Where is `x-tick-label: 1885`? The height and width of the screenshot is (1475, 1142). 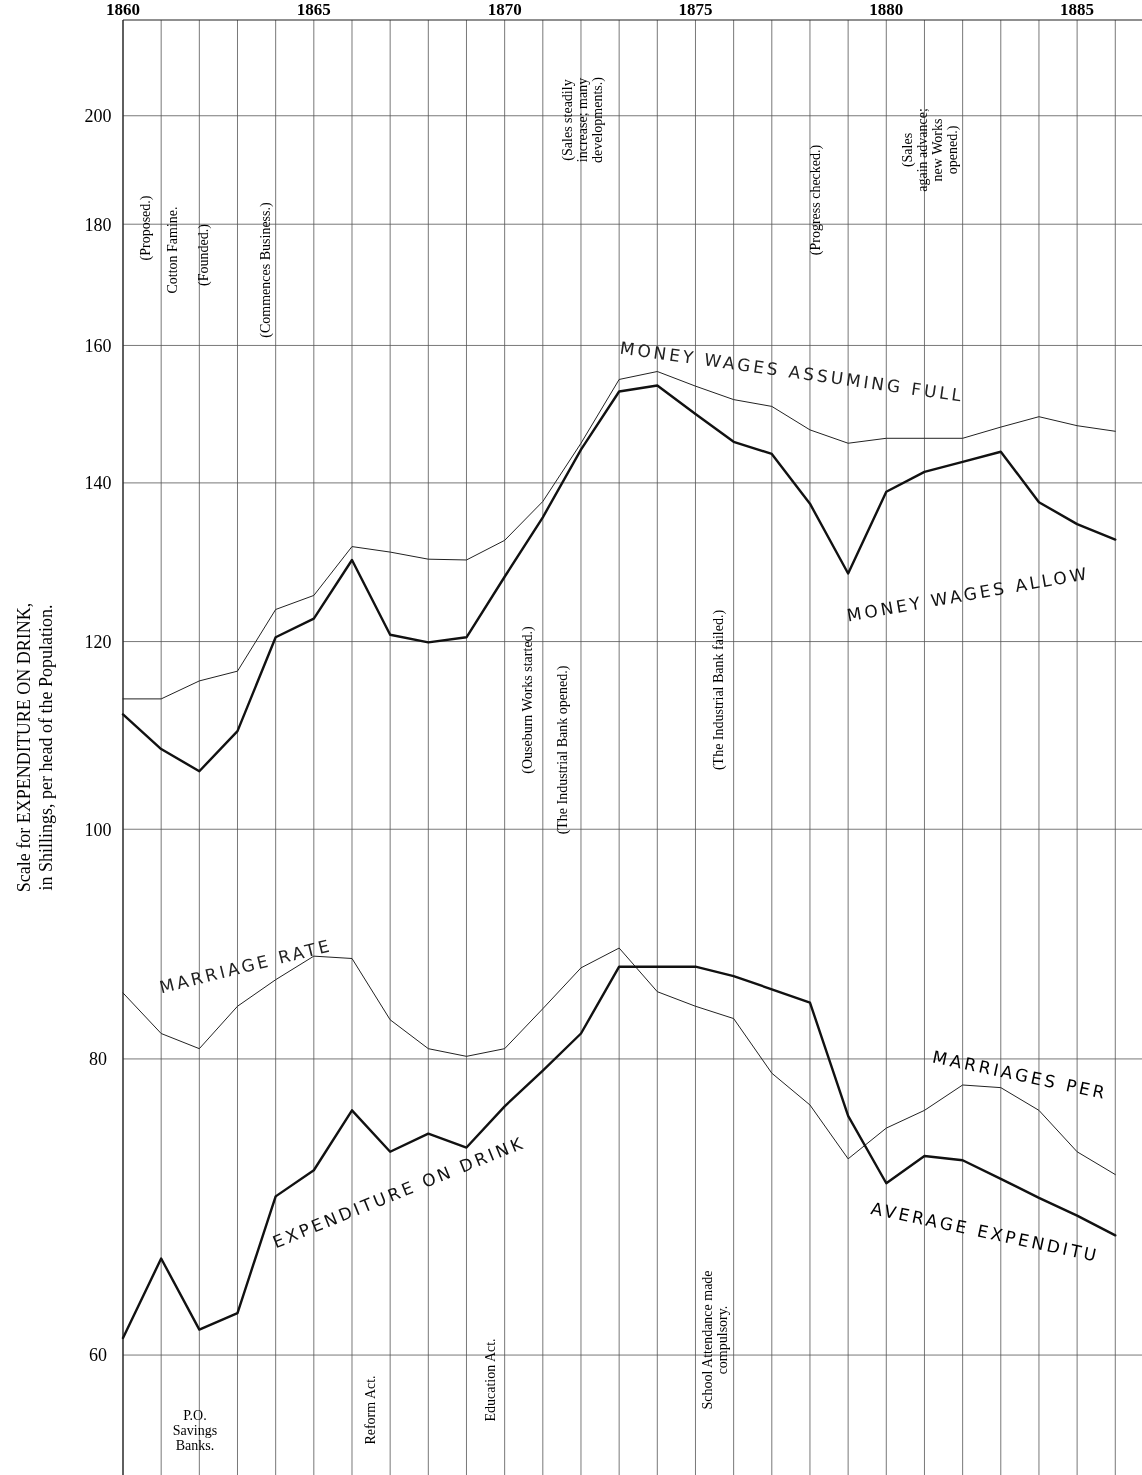 x-tick-label: 1885 is located at coordinates (1077, 9).